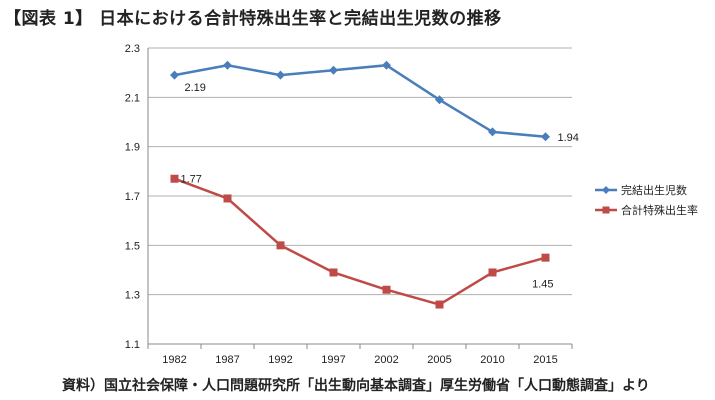  Describe the element at coordinates (386, 360) in the screenshot. I see `x-tick-label-2002: 2002` at that location.